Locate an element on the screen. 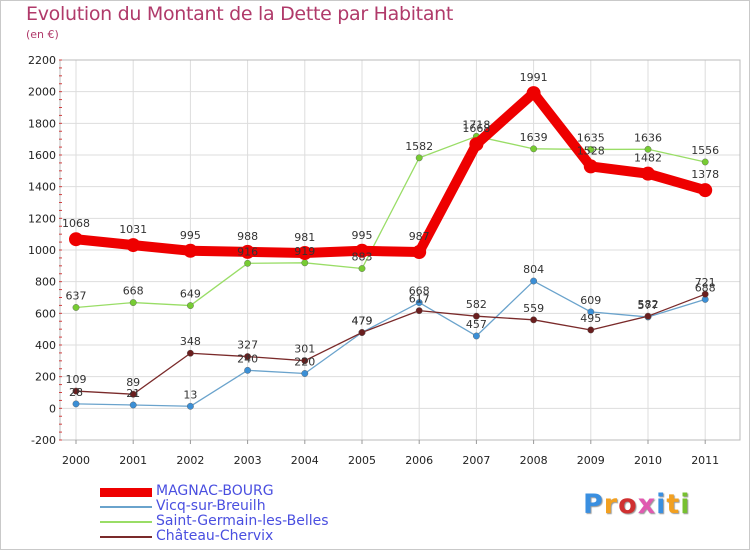 This screenshot has height=550, width=750. data-label: 1635 is located at coordinates (591, 137).